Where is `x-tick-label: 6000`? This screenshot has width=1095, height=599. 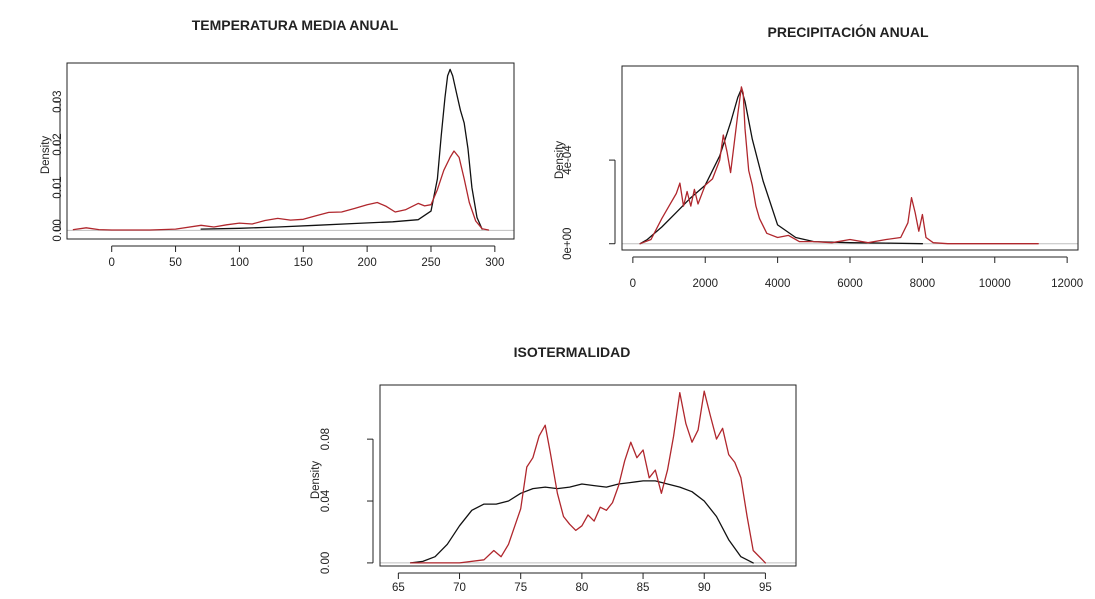 x-tick-label: 6000 is located at coordinates (850, 284).